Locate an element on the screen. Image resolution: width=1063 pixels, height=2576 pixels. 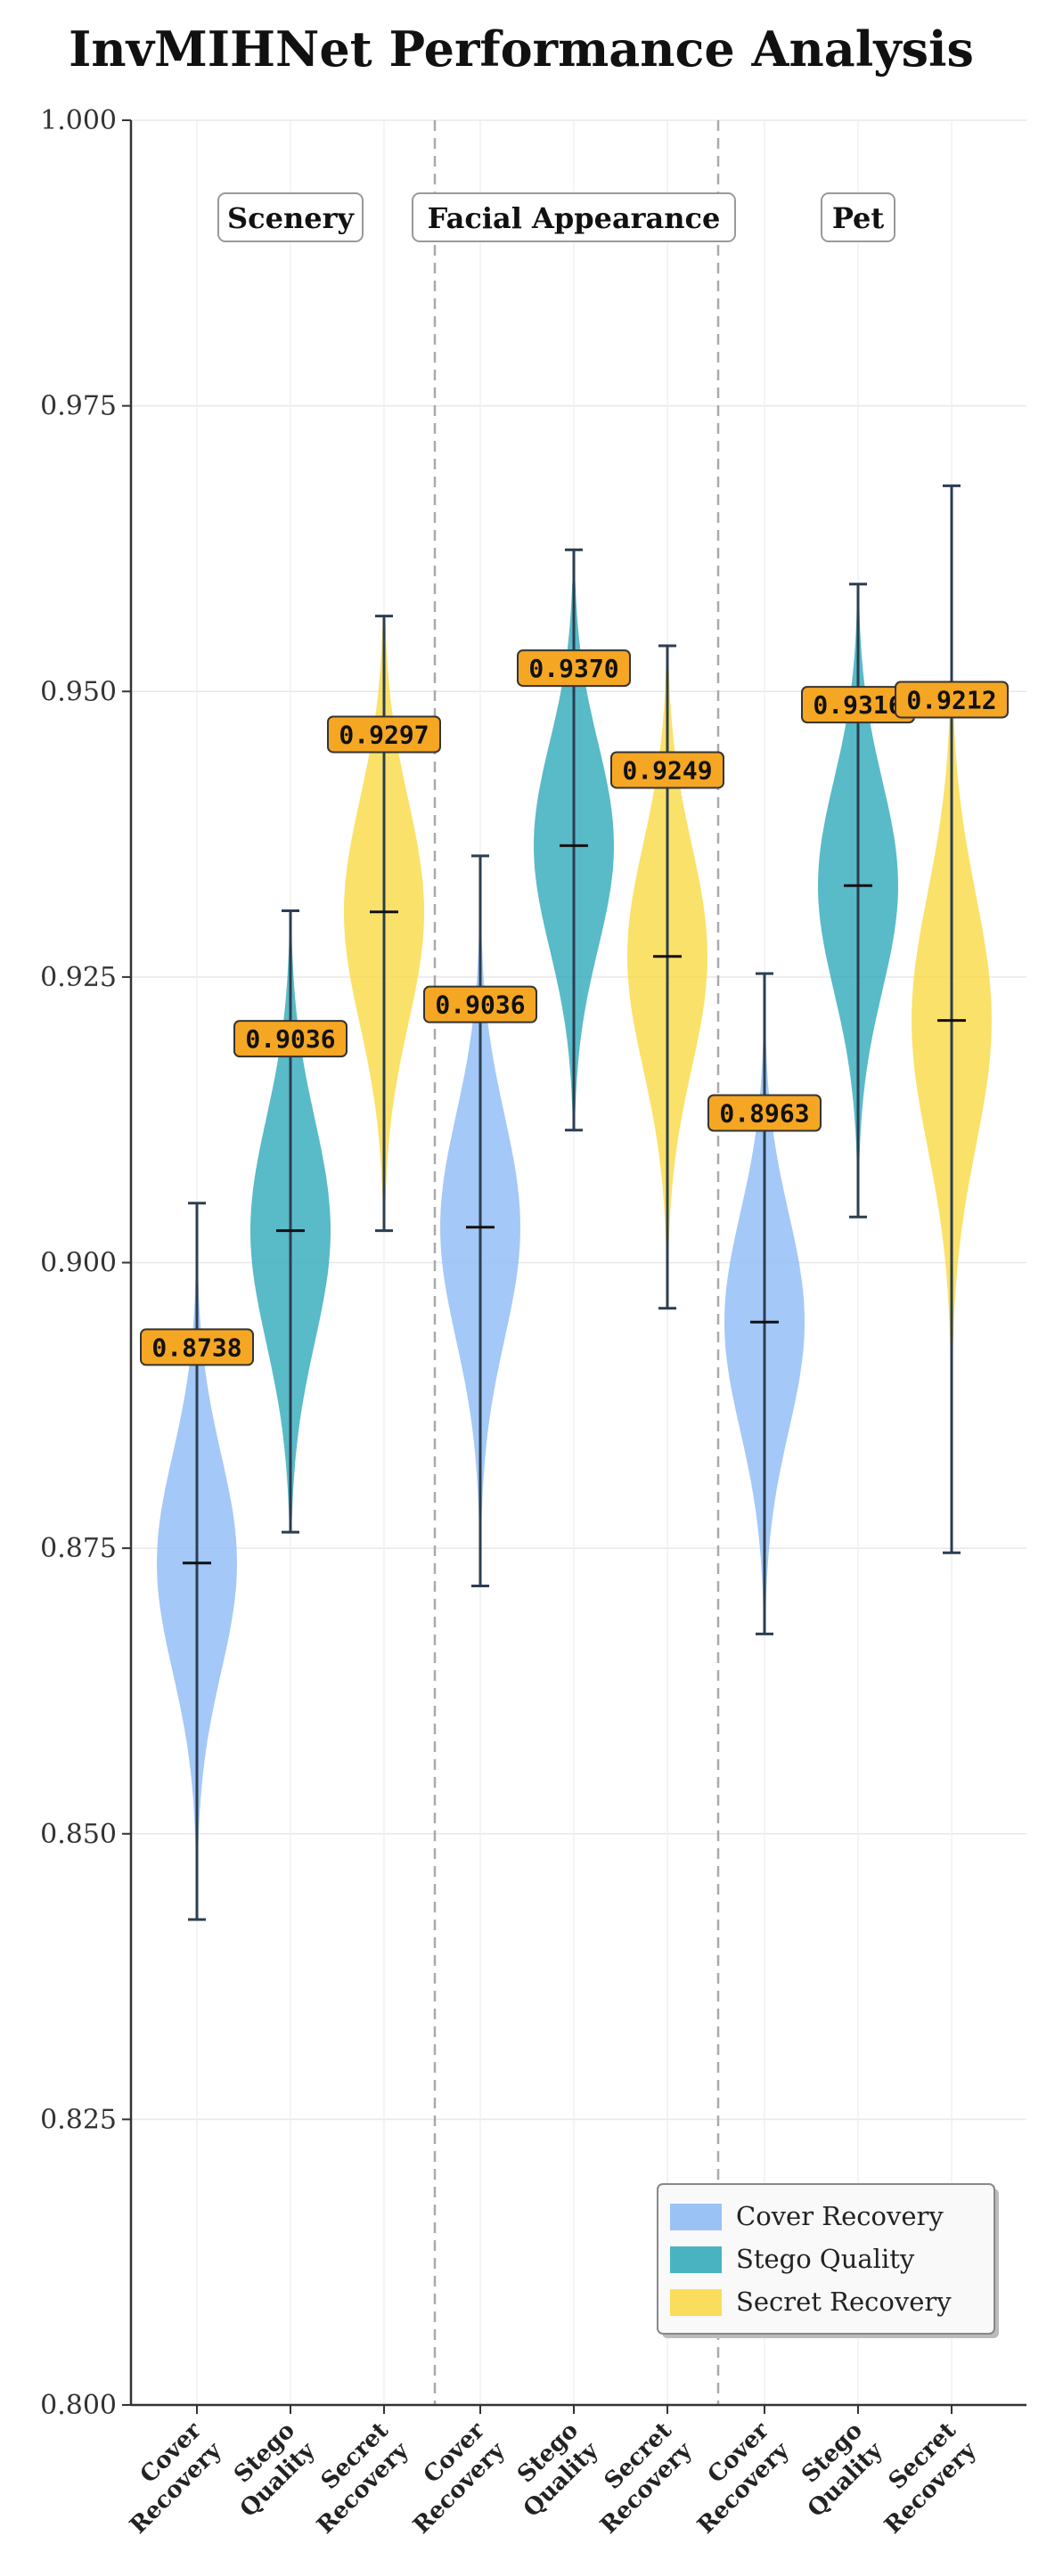
group-label: Facial Appearance is located at coordinates (574, 218).